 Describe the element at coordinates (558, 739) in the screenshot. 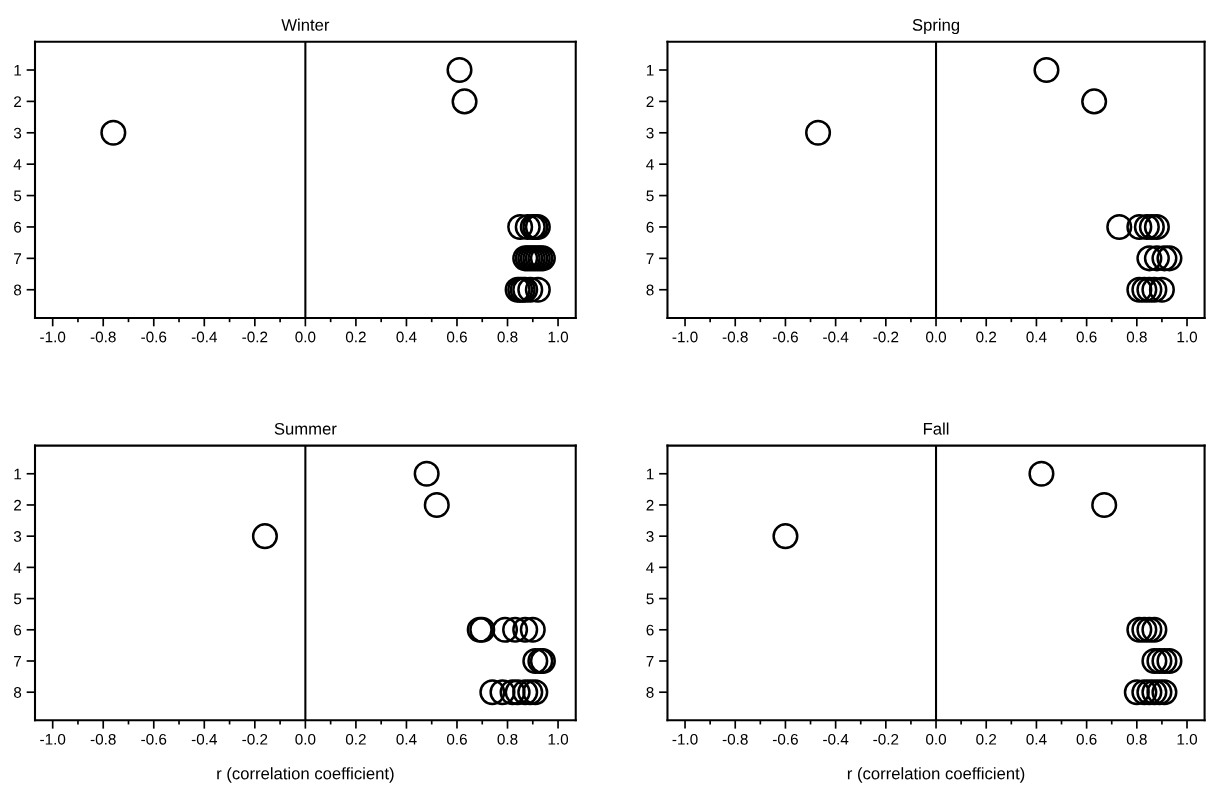

I see `x-tick-label: 1.0` at that location.